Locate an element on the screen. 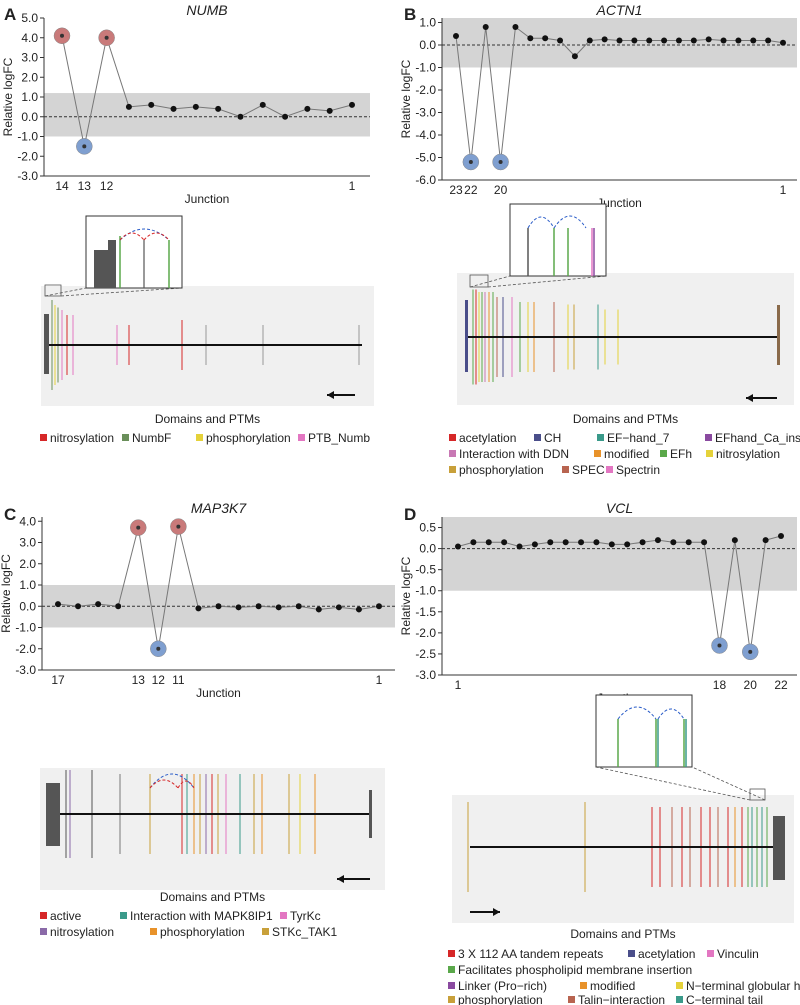  legend-title: Domains and PTMs is located at coordinates (207, 419).